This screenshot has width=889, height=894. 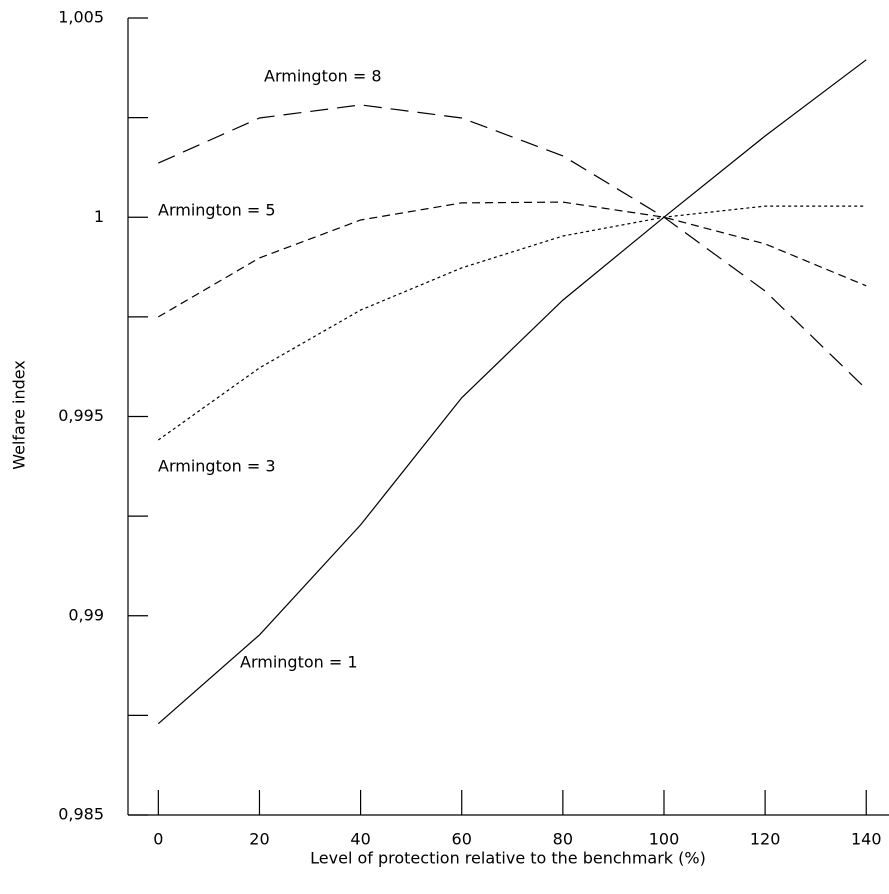 What do you see at coordinates (866, 839) in the screenshot?
I see `x-tick-label: 140` at bounding box center [866, 839].